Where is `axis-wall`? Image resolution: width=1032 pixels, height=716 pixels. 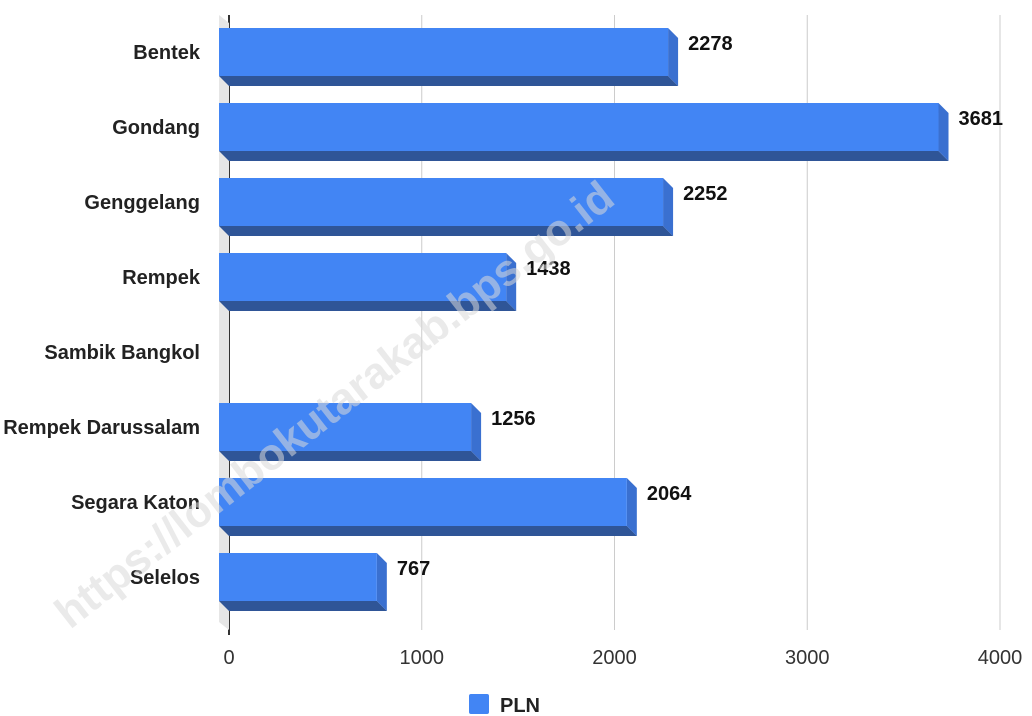 axis-wall is located at coordinates (224, 322).